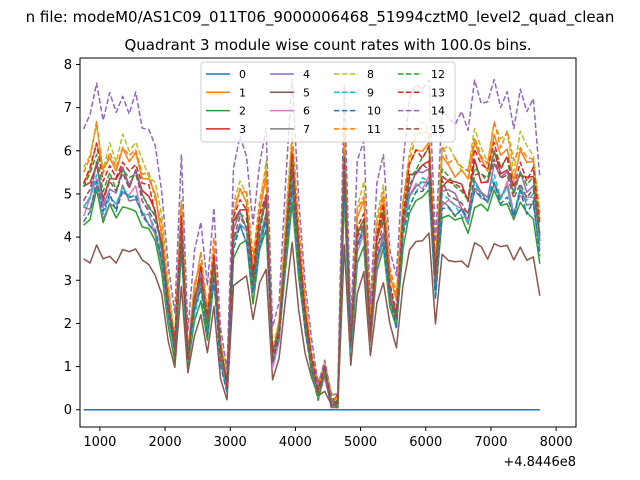 The image size is (640, 480). What do you see at coordinates (242, 111) in the screenshot?
I see `legend-label: 2` at bounding box center [242, 111].